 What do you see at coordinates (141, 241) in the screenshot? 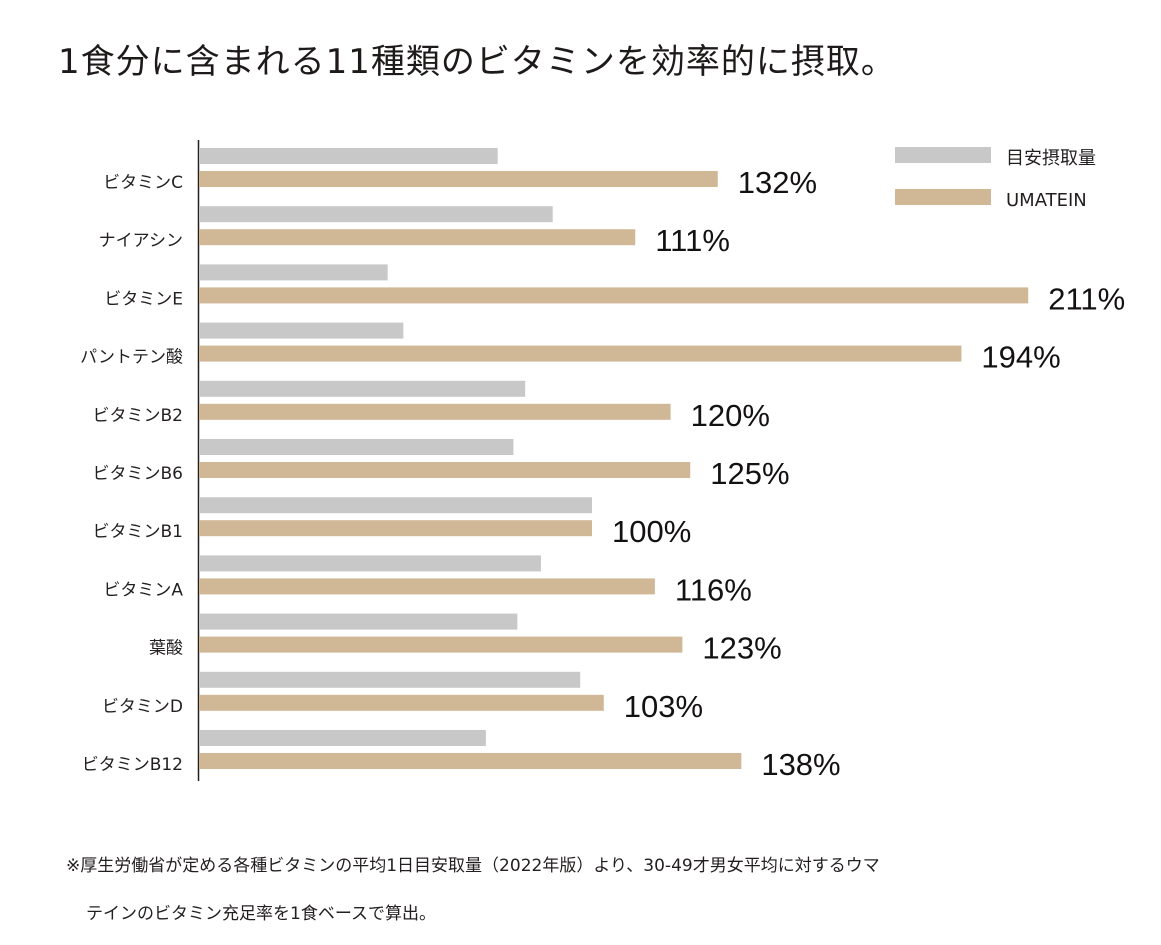
I see `category-label: ナイアシン` at bounding box center [141, 241].